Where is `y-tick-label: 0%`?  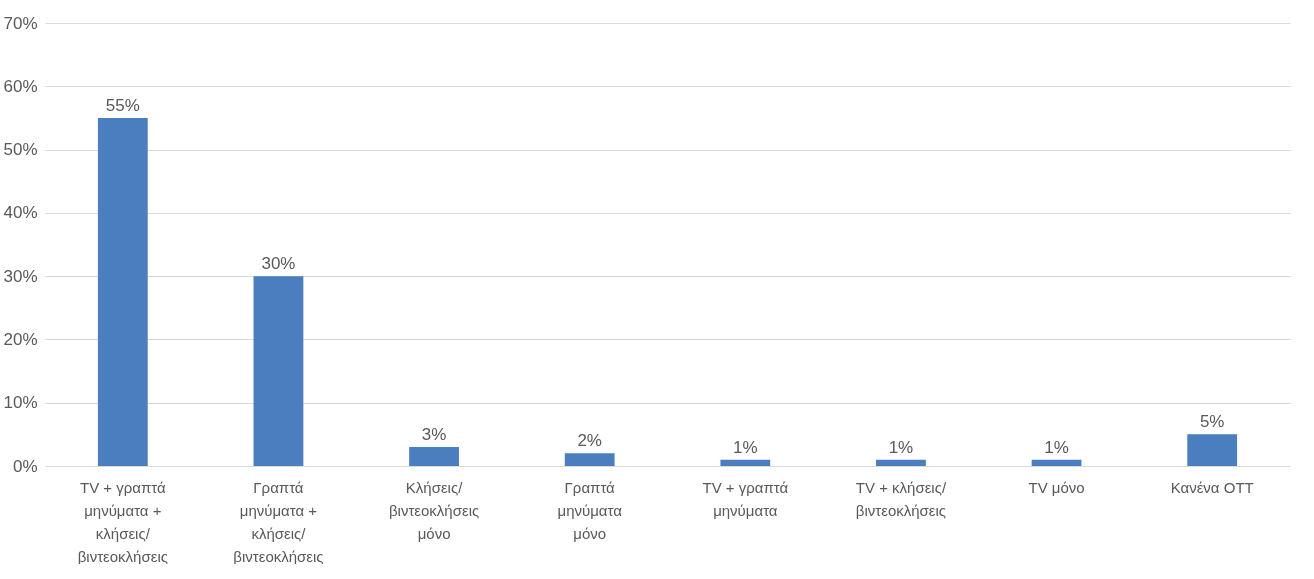
y-tick-label: 0% is located at coordinates (25, 466).